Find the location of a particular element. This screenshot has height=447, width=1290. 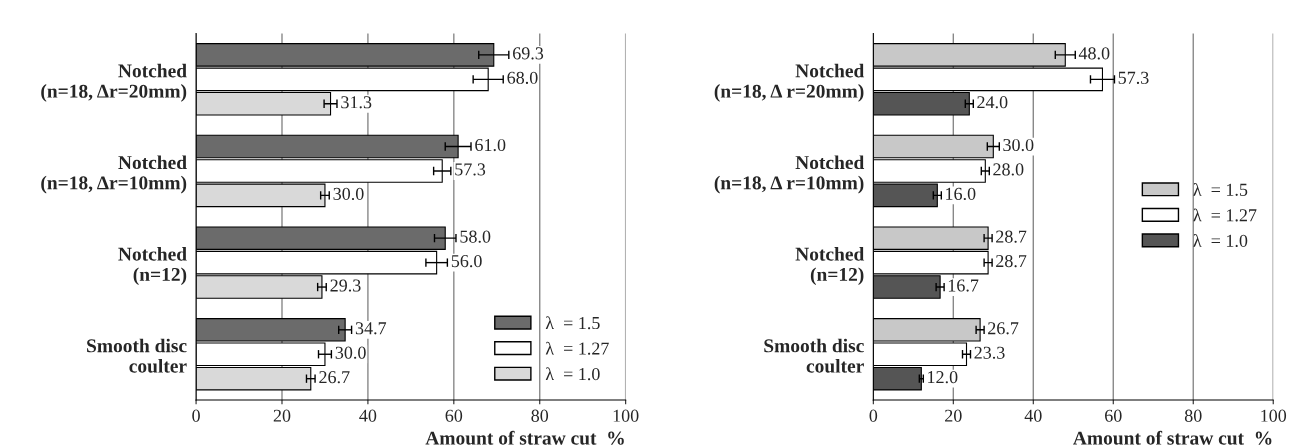

data-label: 61.0 is located at coordinates (490, 145).